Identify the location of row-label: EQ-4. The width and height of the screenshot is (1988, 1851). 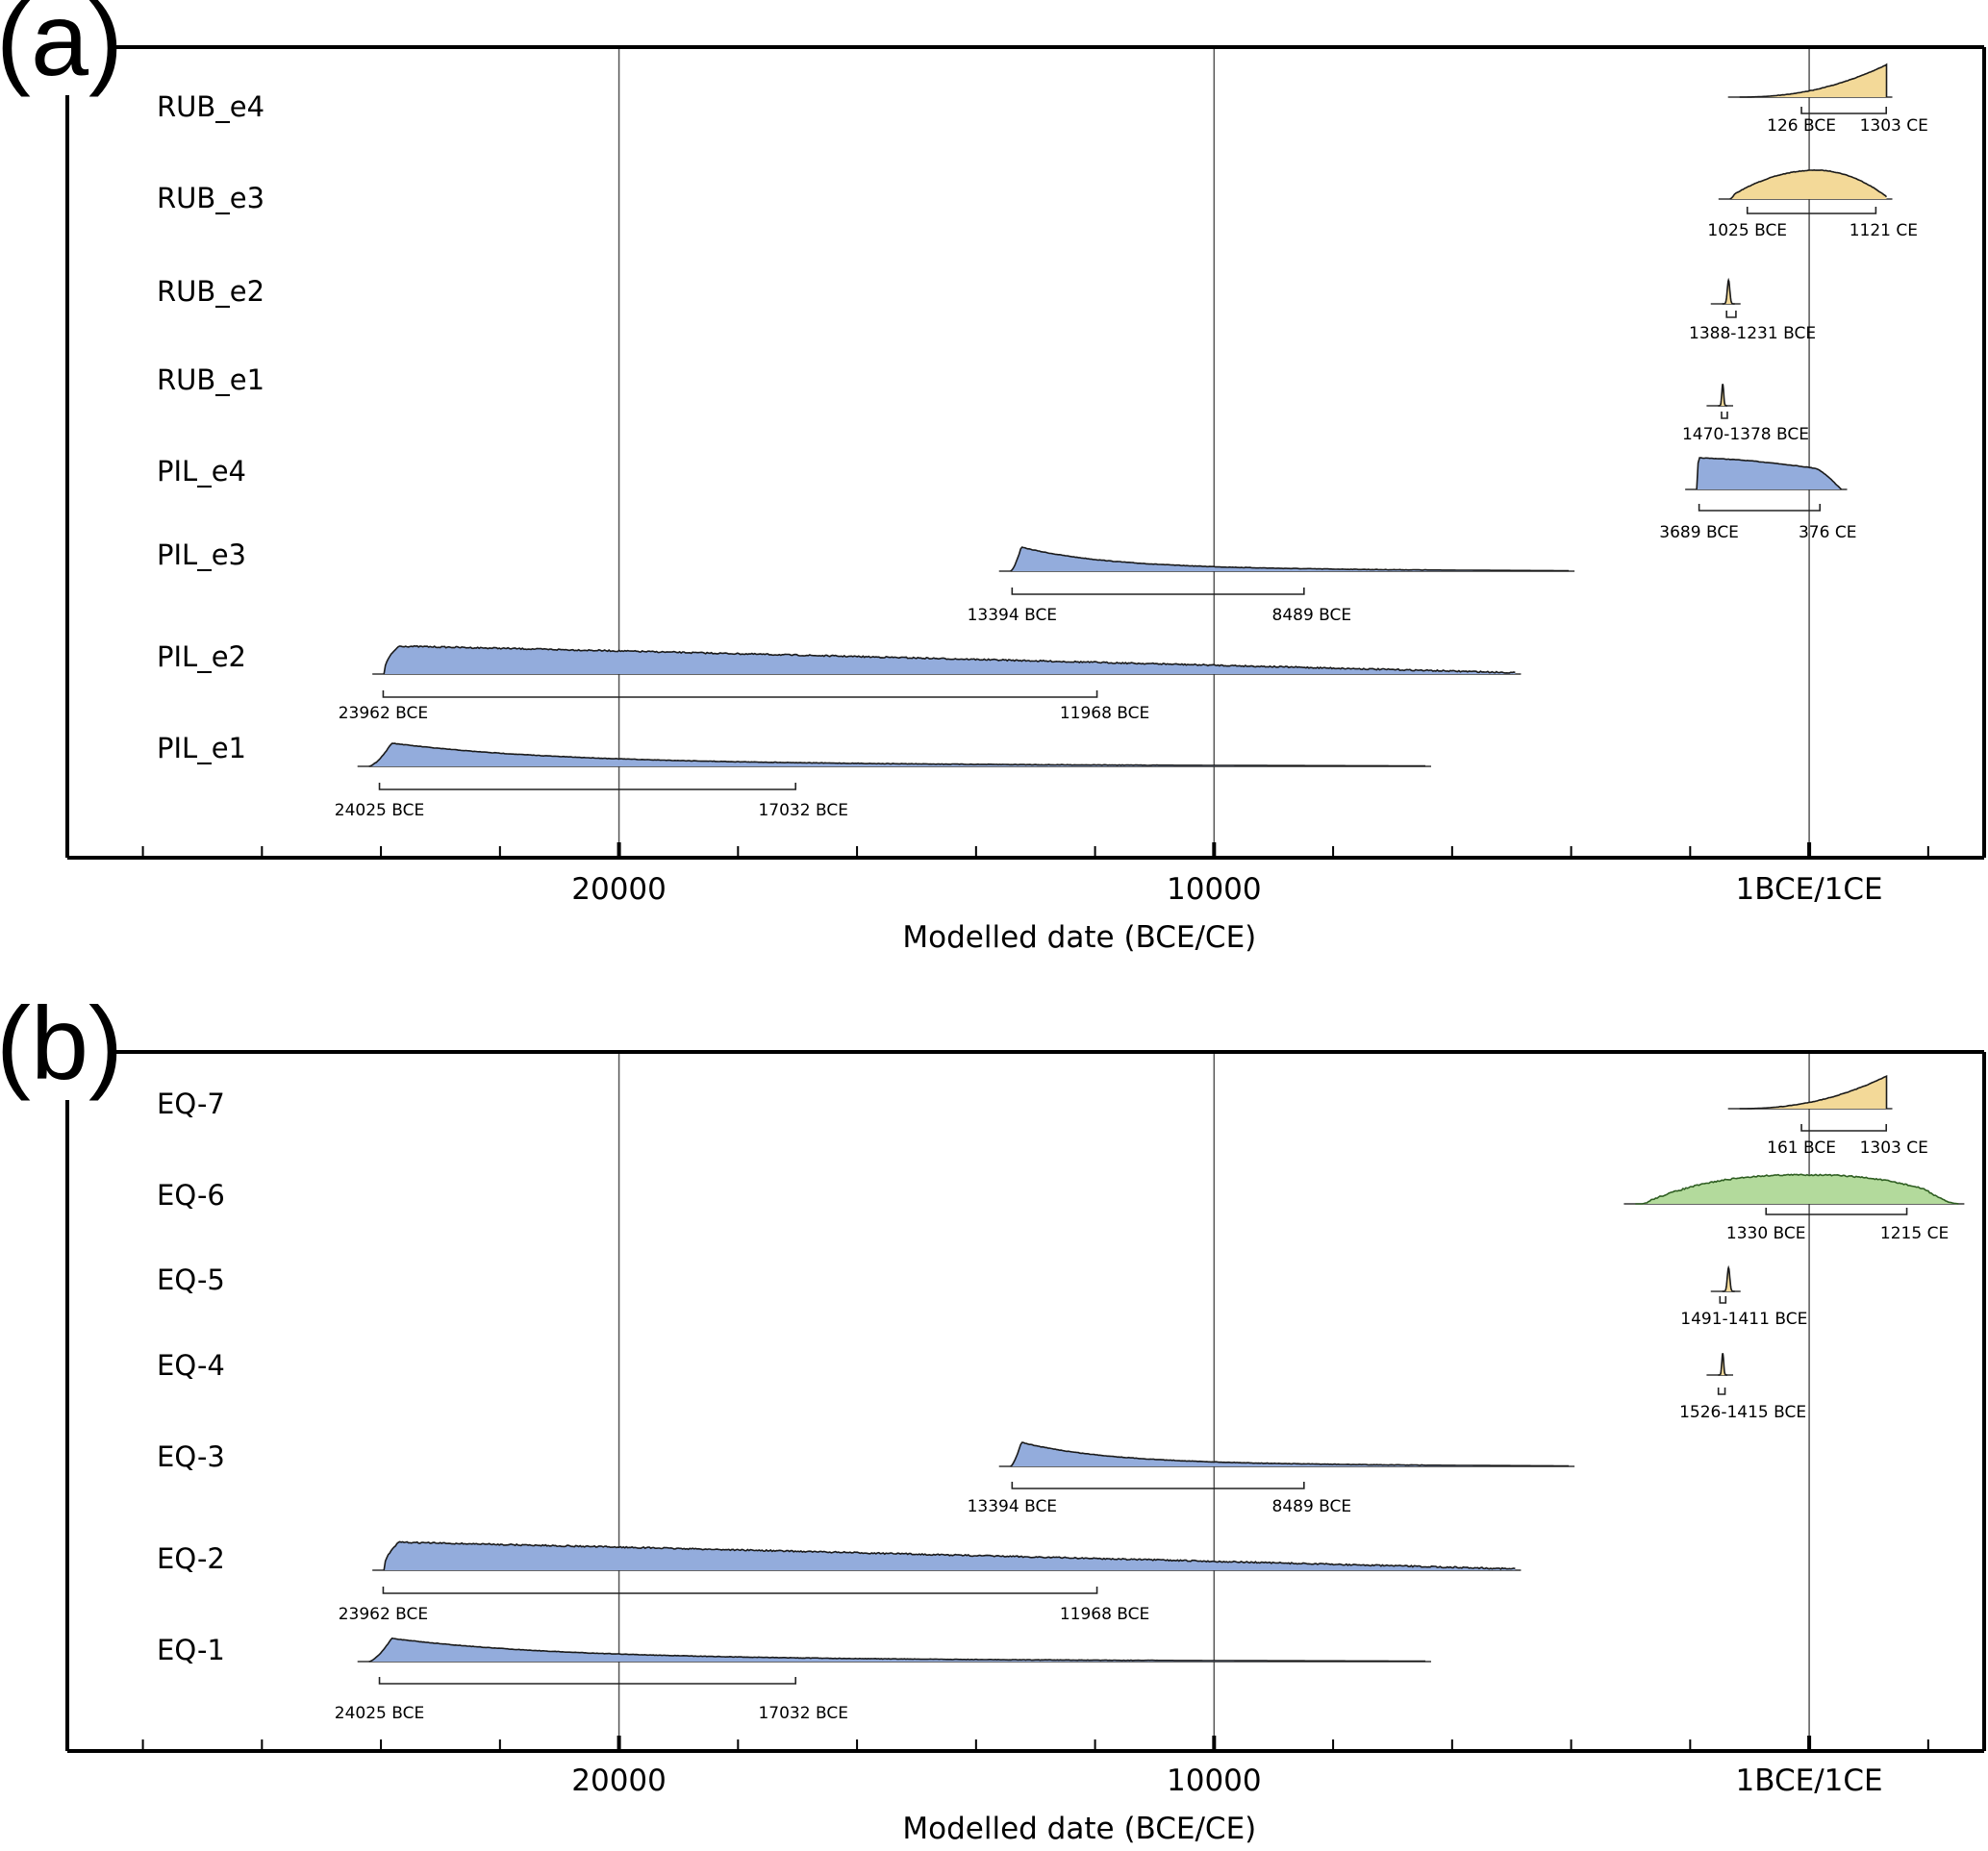
(191, 1365).